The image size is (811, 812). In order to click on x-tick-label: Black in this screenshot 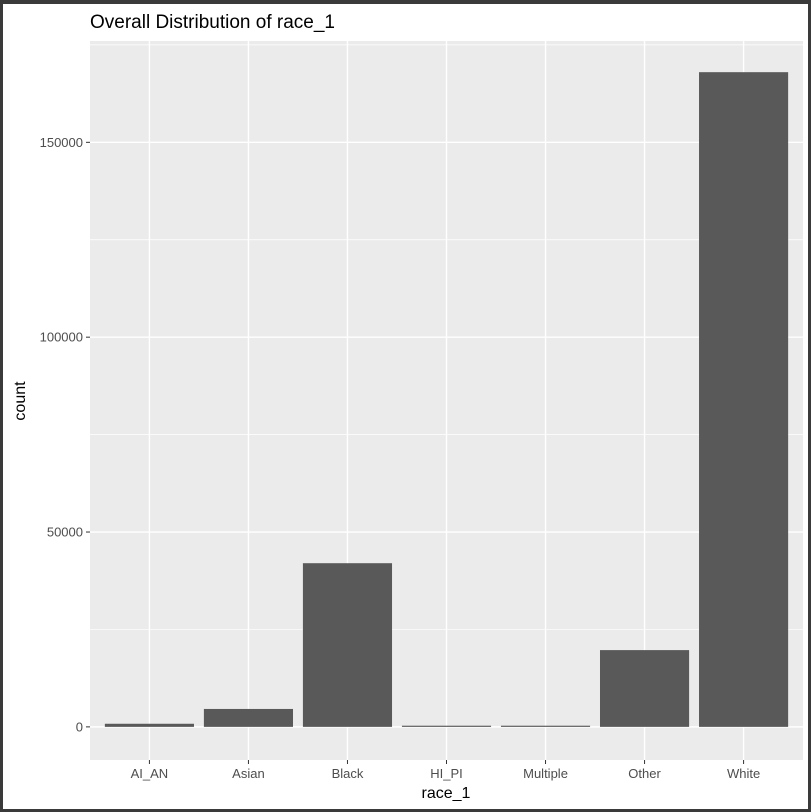, I will do `click(348, 773)`.